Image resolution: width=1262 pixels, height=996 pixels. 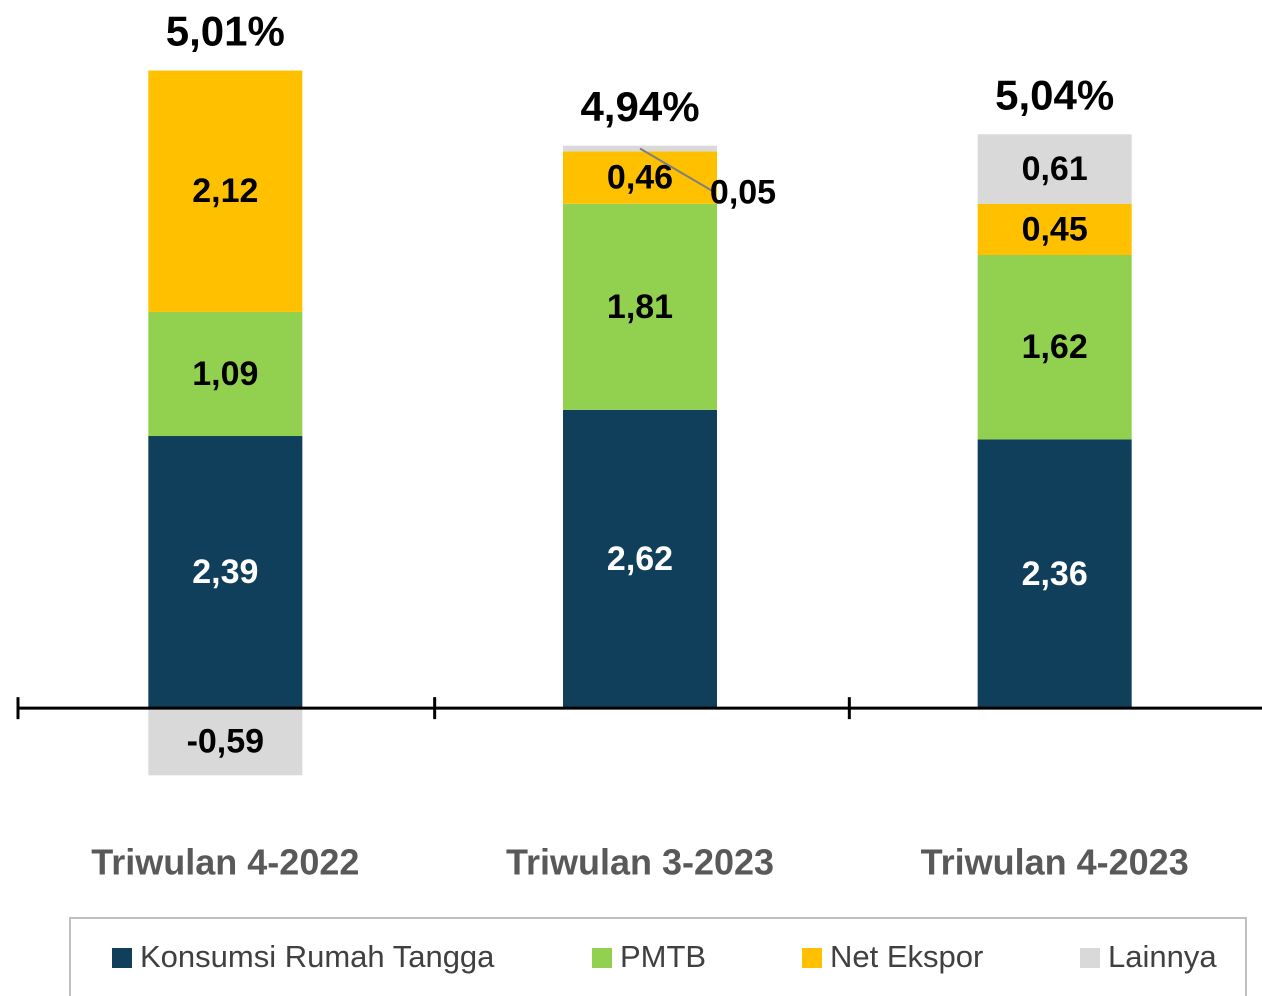 I want to click on data-label: 0,46, so click(x=640, y=178).